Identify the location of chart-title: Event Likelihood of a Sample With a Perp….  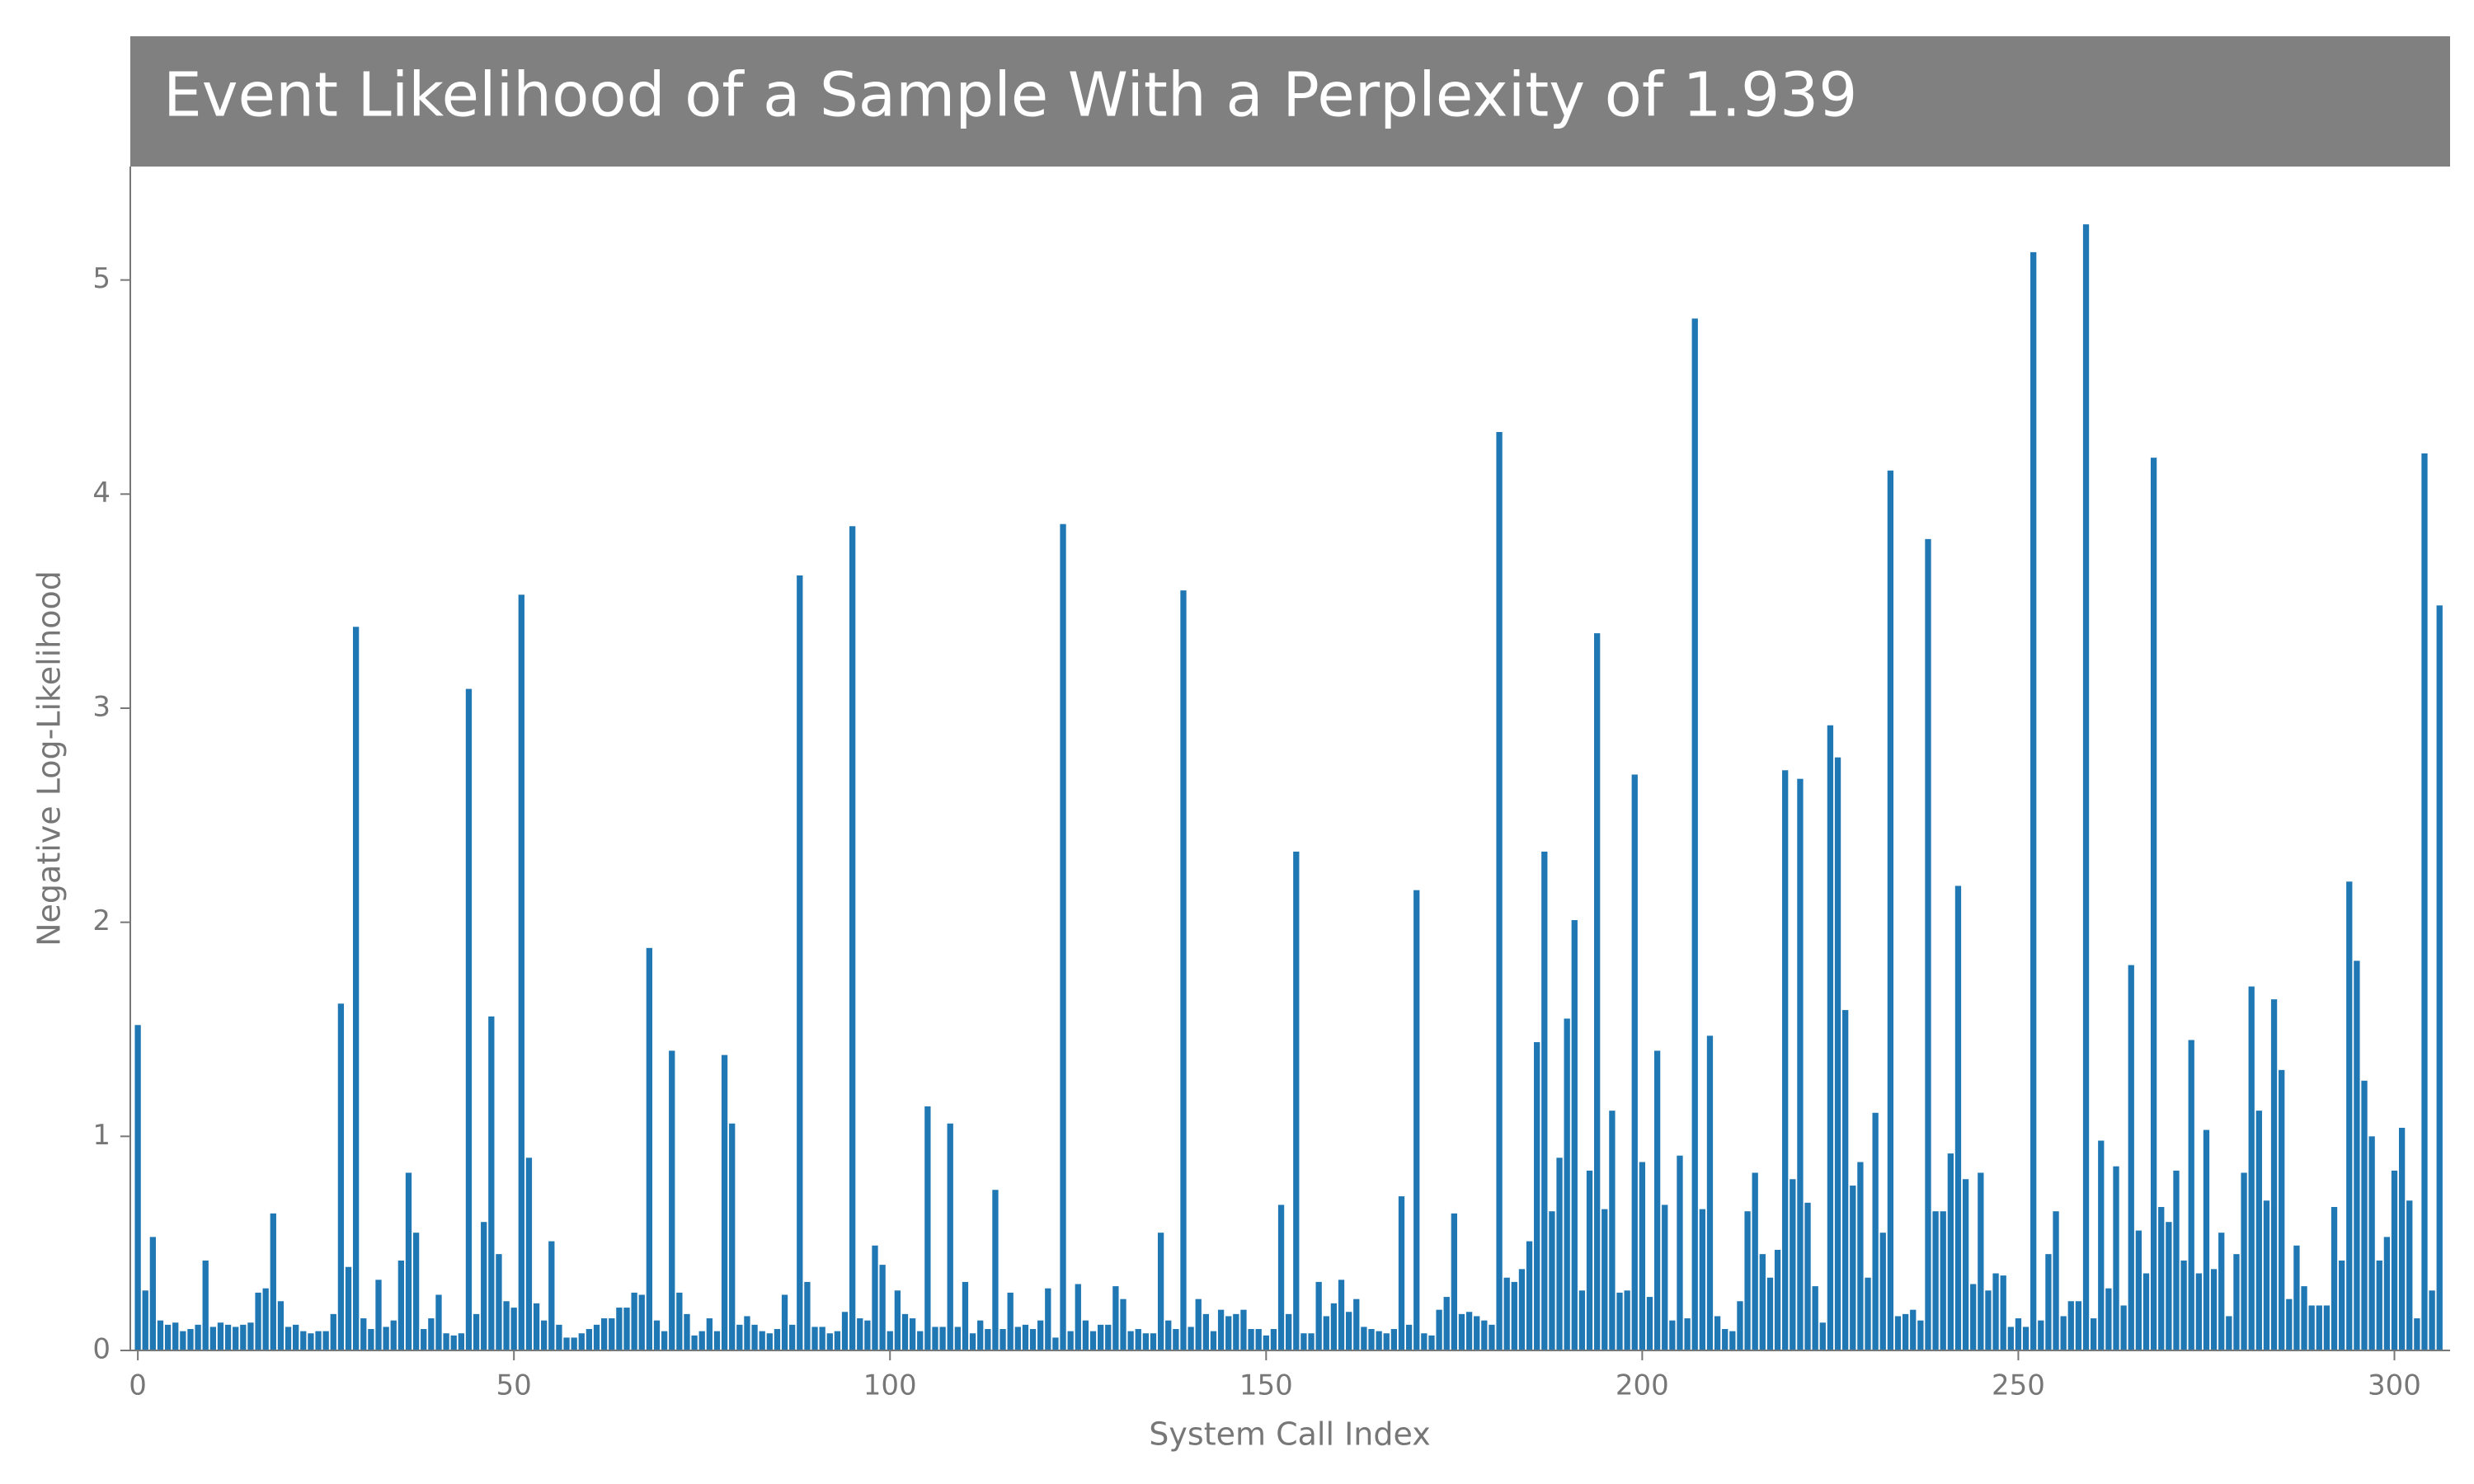
(1010, 95).